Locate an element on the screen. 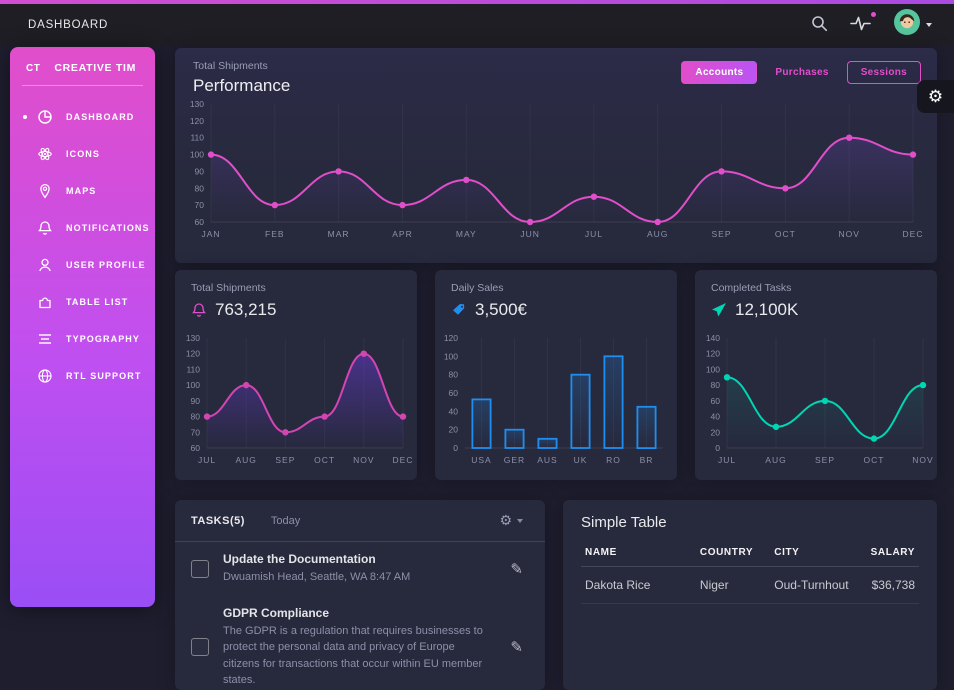 Image resolution: width=954 pixels, height=690 pixels. sidebar-item-label: MAPS is located at coordinates (81, 191).